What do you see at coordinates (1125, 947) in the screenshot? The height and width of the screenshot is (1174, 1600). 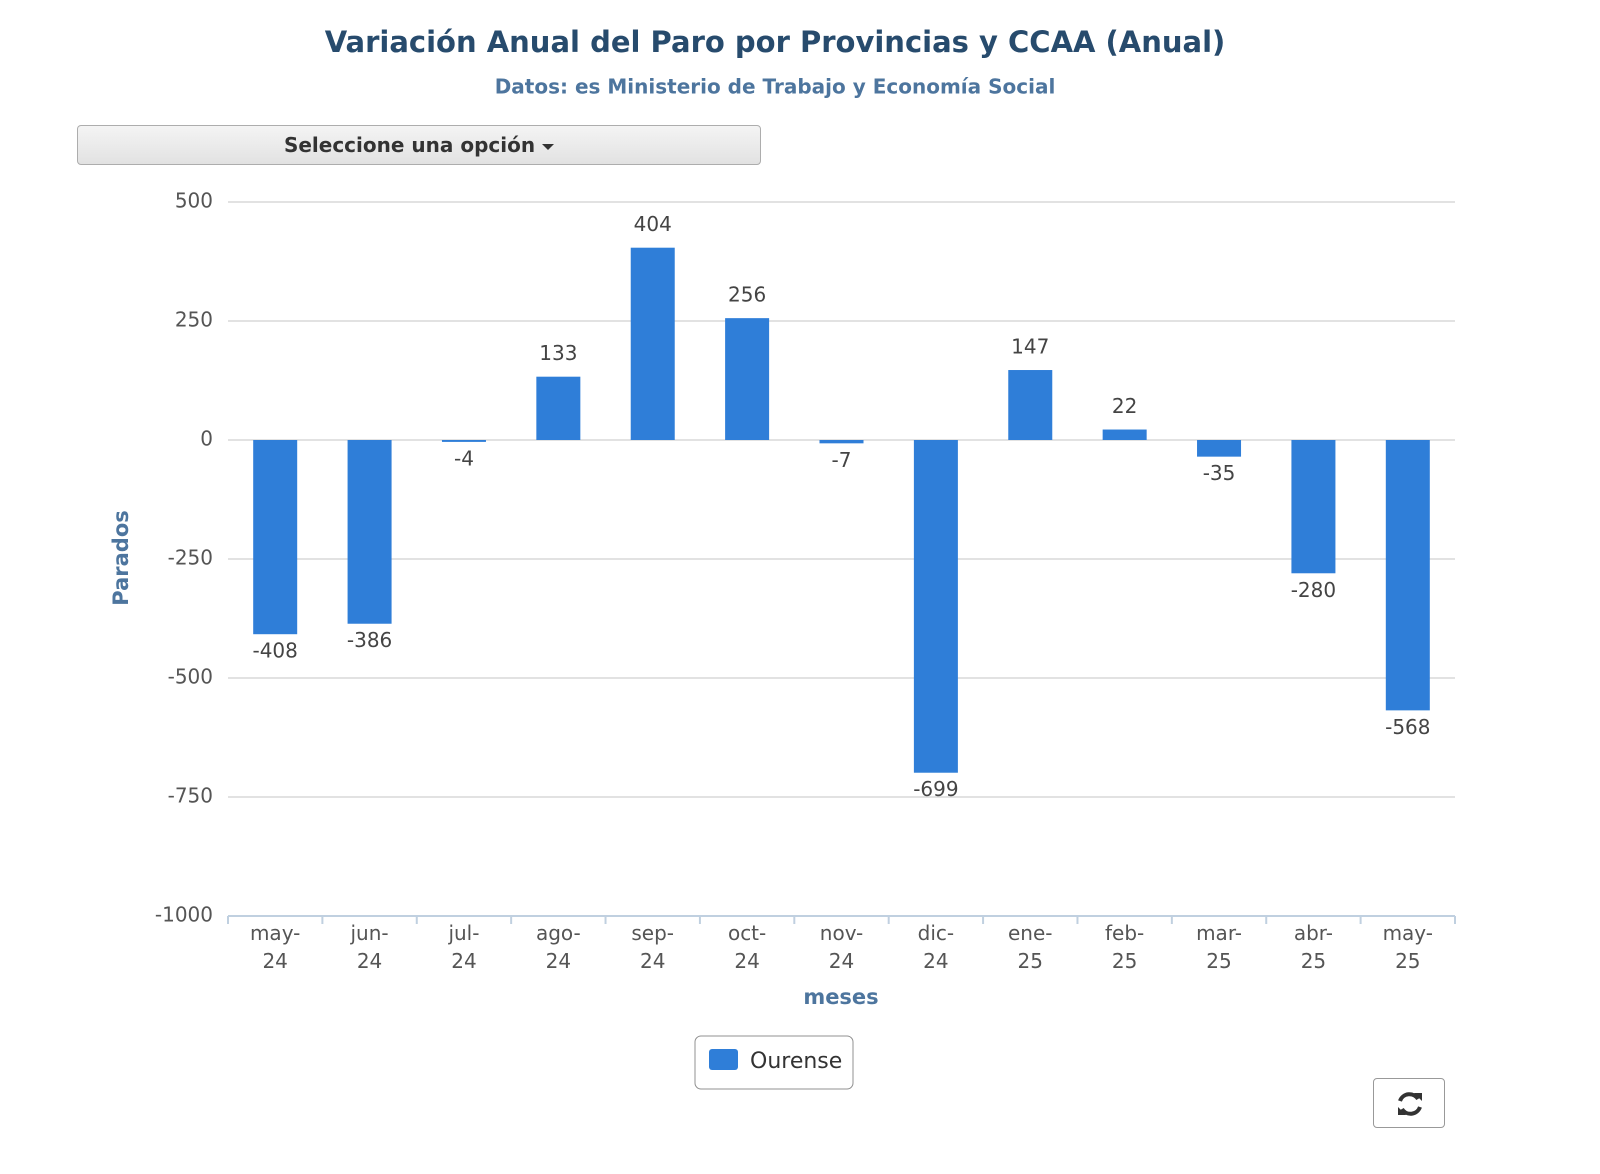 I see `x-tick-label: feb- 25` at bounding box center [1125, 947].